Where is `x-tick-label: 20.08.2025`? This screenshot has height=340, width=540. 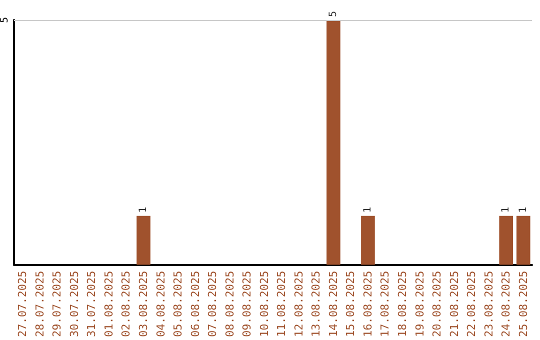
x-tick-label: 20.08.2025 is located at coordinates (437, 304).